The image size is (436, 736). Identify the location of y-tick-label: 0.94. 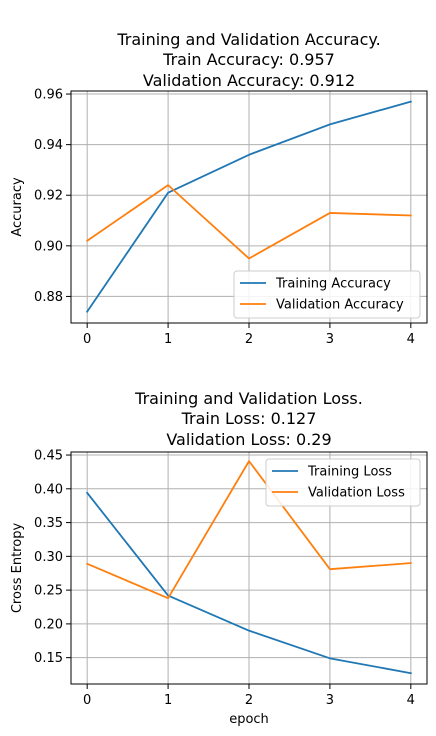
(48, 145).